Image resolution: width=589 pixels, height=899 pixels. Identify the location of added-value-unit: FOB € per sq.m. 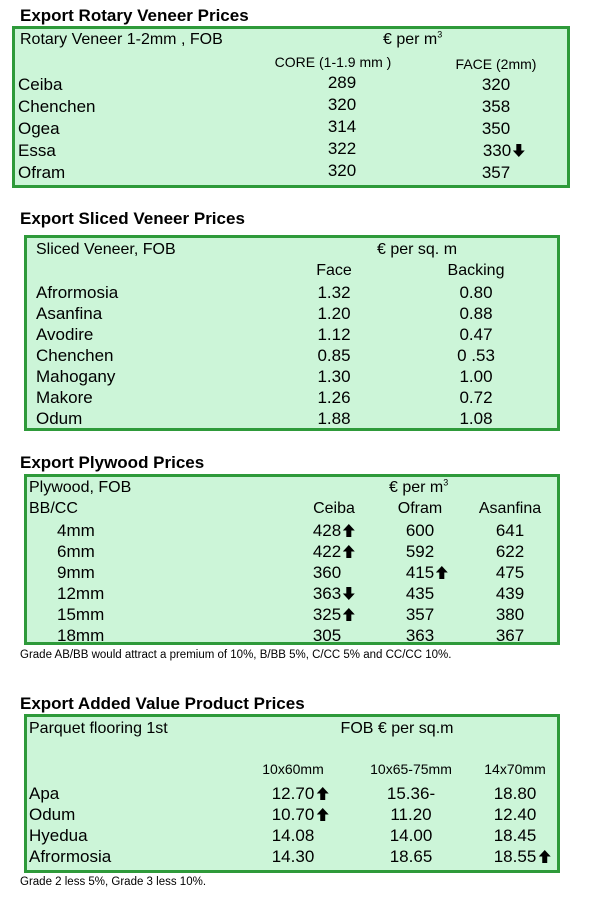
(397, 728).